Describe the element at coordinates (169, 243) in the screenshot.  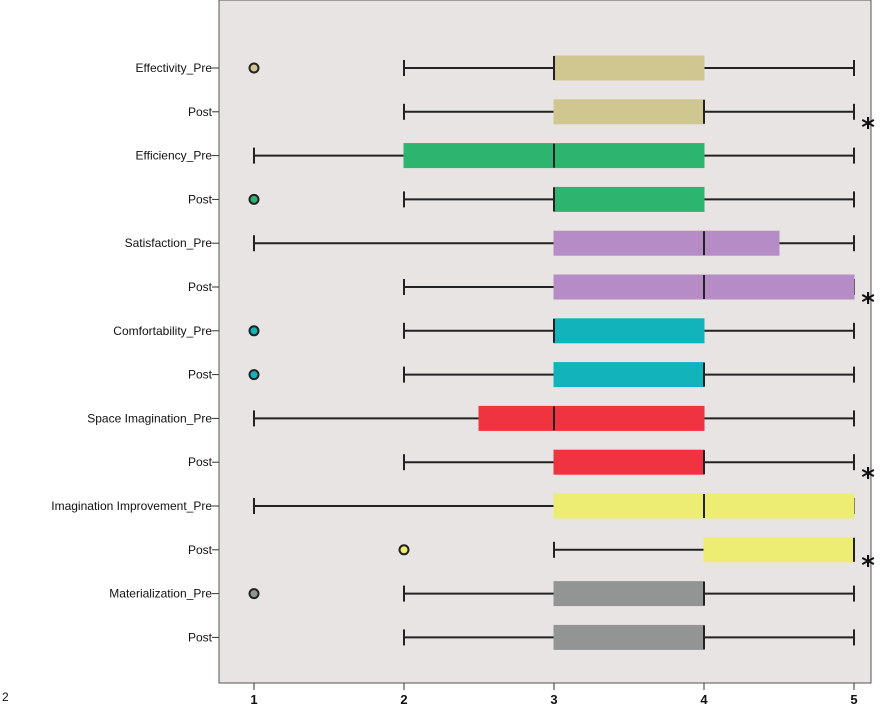
I see `category-label: Satisfaction_Pre` at that location.